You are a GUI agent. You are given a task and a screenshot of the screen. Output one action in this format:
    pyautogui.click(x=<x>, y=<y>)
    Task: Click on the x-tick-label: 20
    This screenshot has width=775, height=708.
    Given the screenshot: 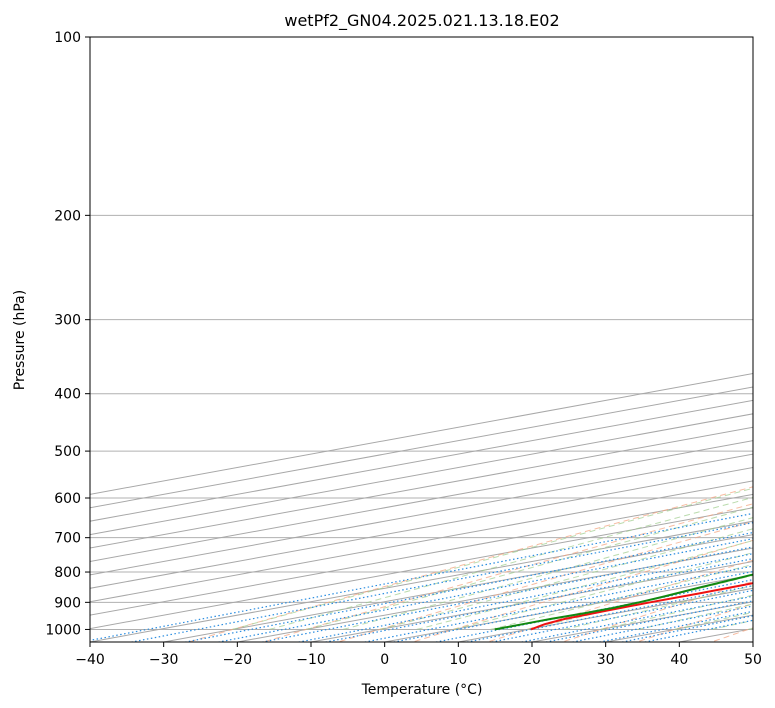 What is the action you would take?
    pyautogui.click(x=532, y=660)
    